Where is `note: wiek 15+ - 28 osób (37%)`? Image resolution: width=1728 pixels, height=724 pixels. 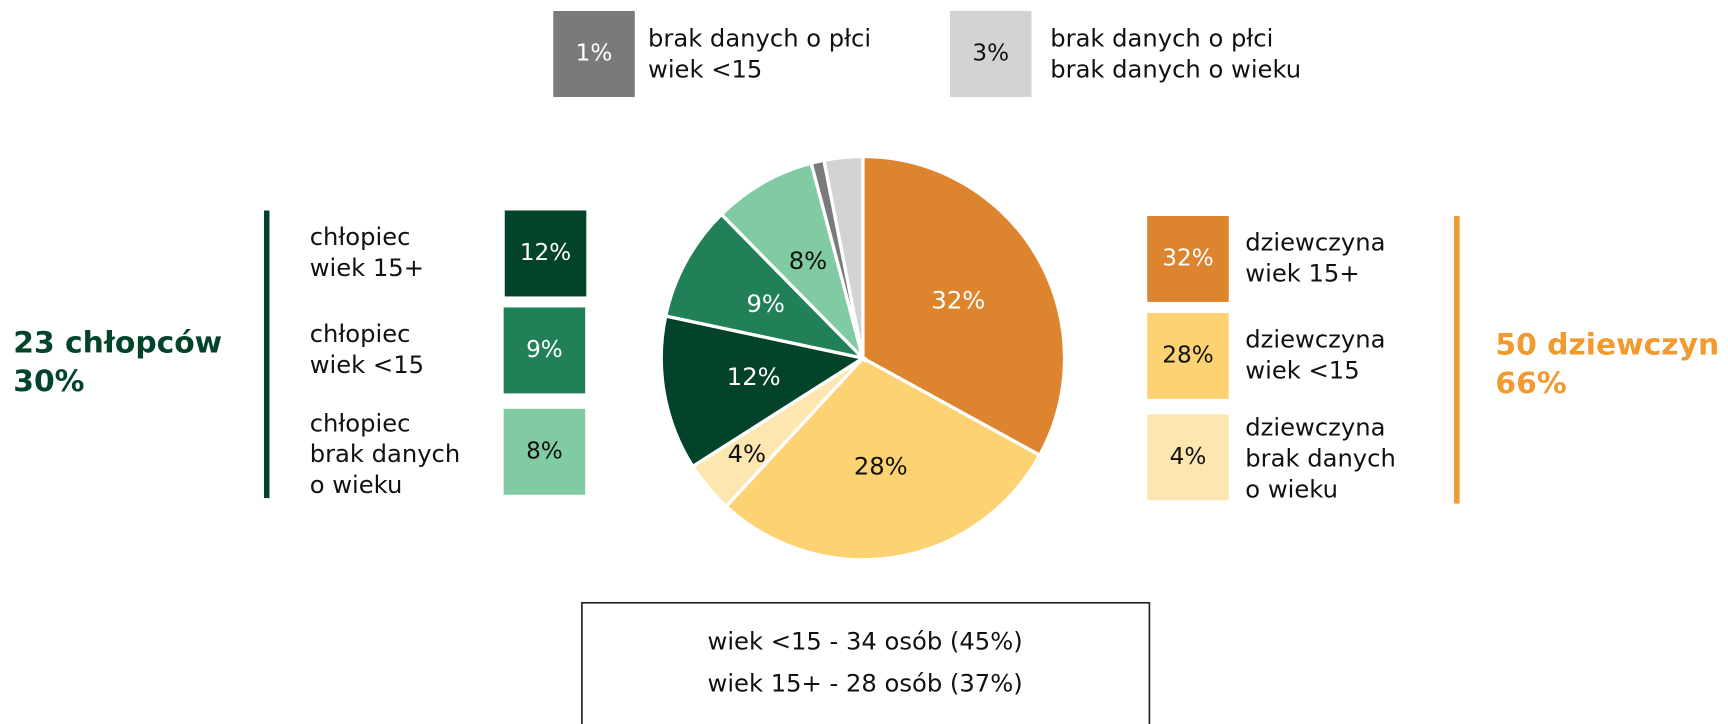
note: wiek 15+ - 28 osób (37%) is located at coordinates (865, 682).